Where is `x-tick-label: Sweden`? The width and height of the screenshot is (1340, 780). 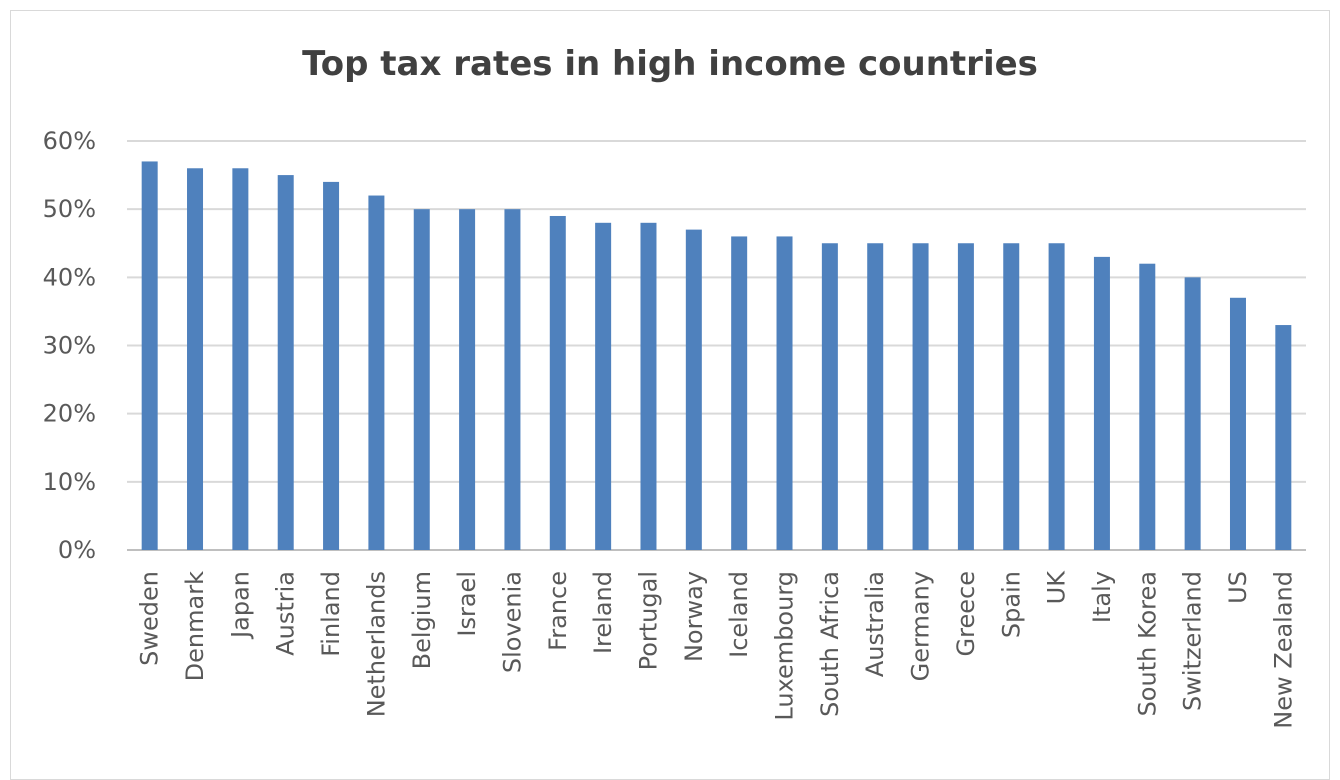
x-tick-label: Sweden is located at coordinates (150, 618).